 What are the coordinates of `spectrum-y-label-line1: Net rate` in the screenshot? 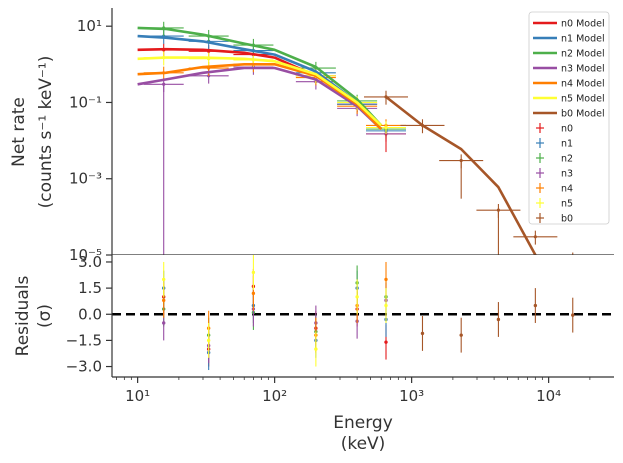 It's located at (19, 132).